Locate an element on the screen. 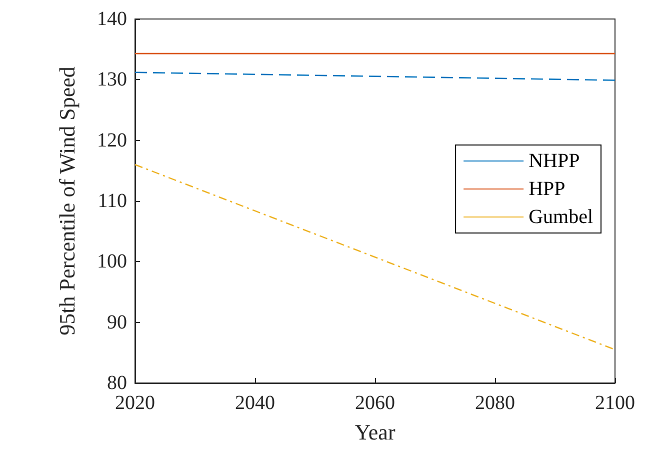  y-tick-label: 140 is located at coordinates (112, 19).